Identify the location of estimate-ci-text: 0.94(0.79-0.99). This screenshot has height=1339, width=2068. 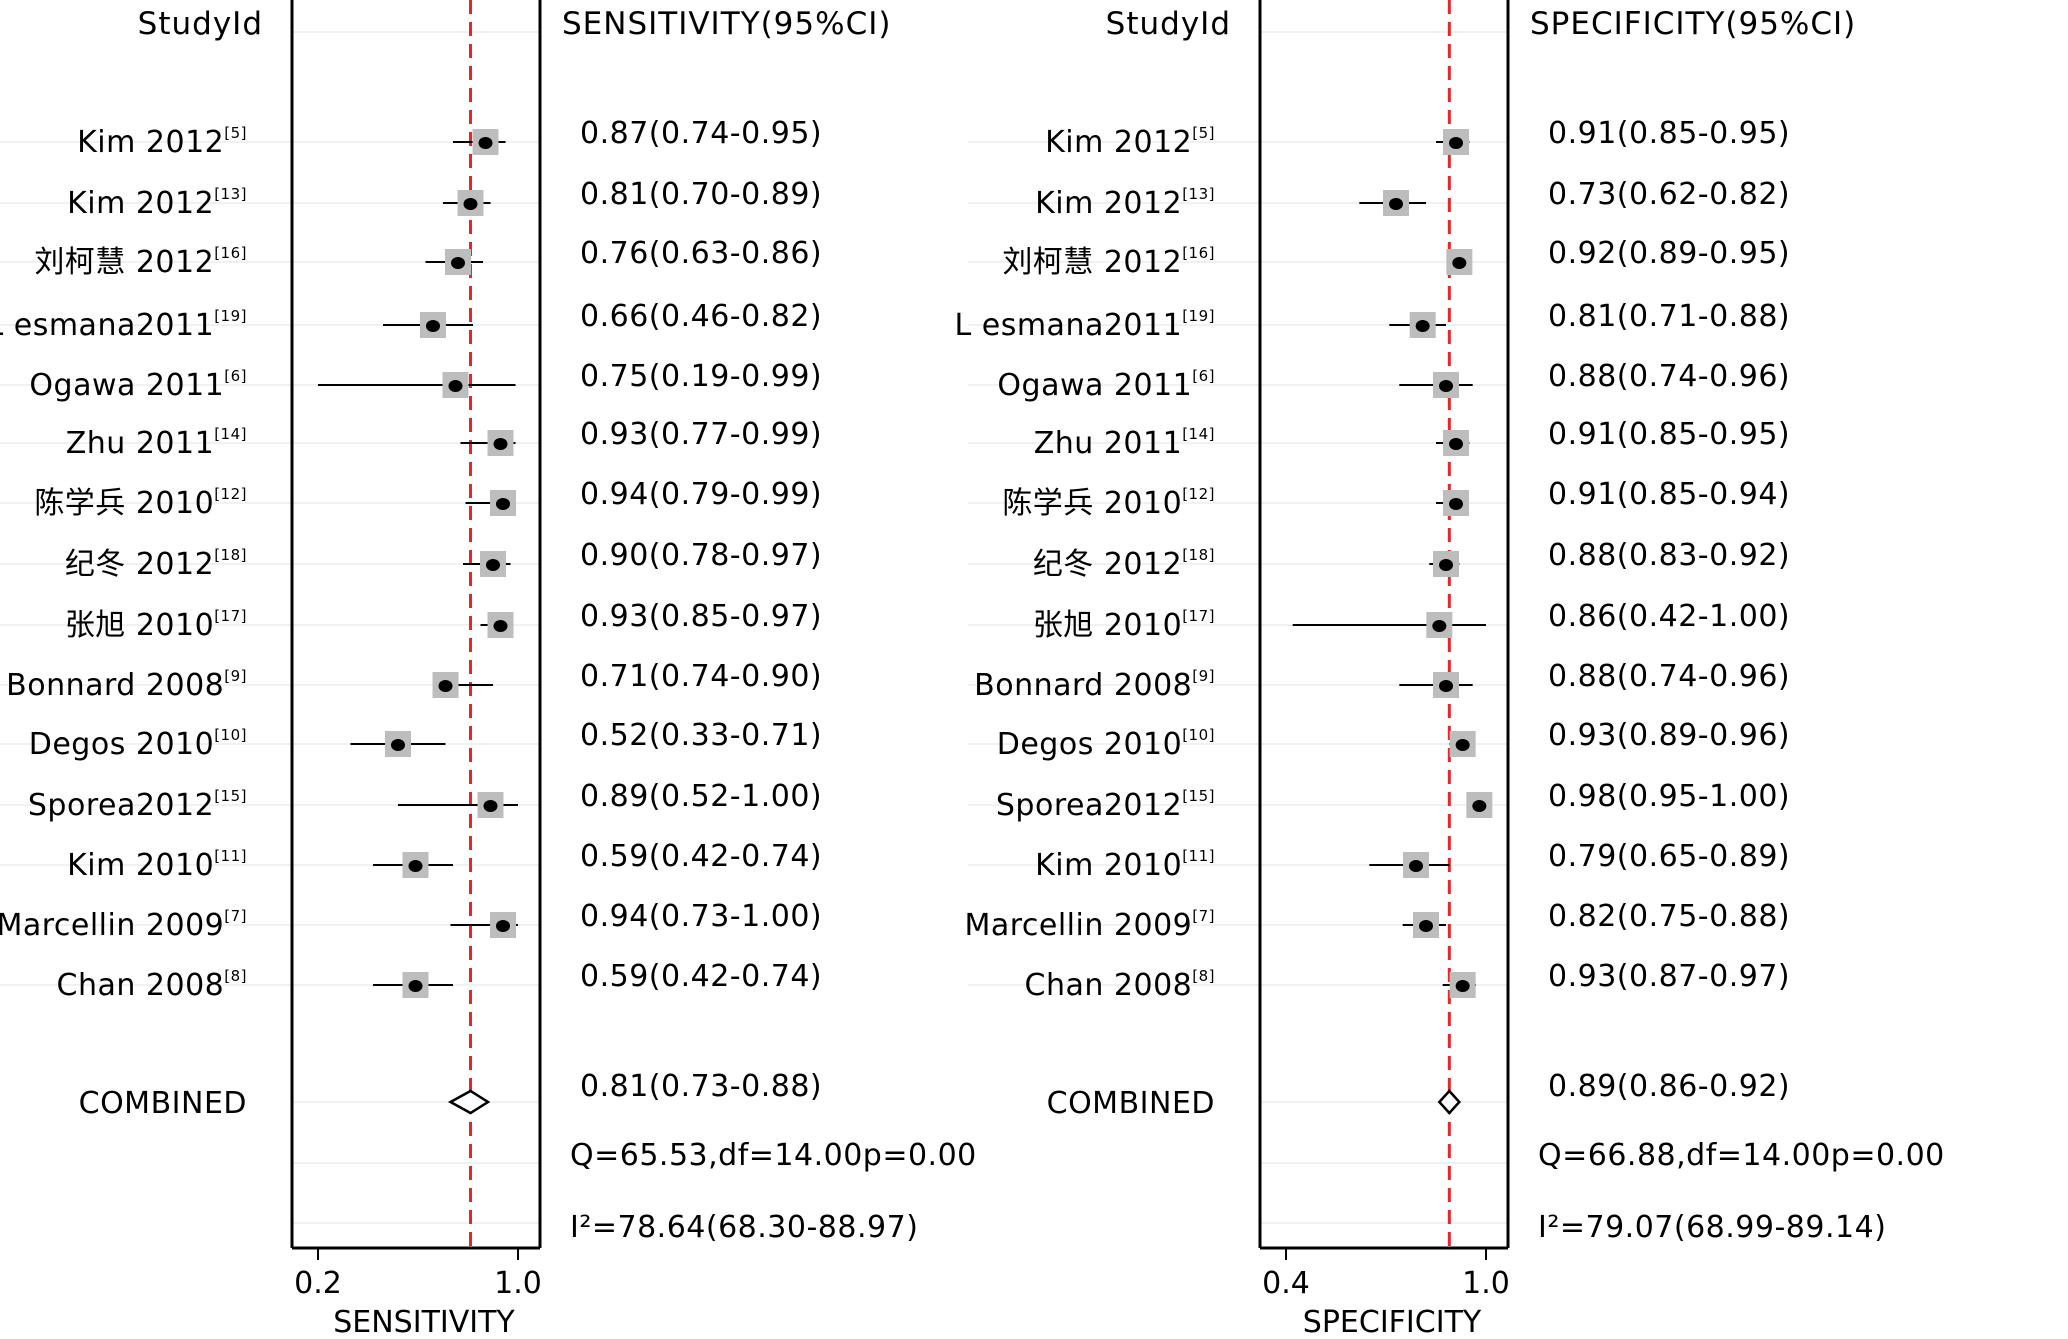
(701, 494).